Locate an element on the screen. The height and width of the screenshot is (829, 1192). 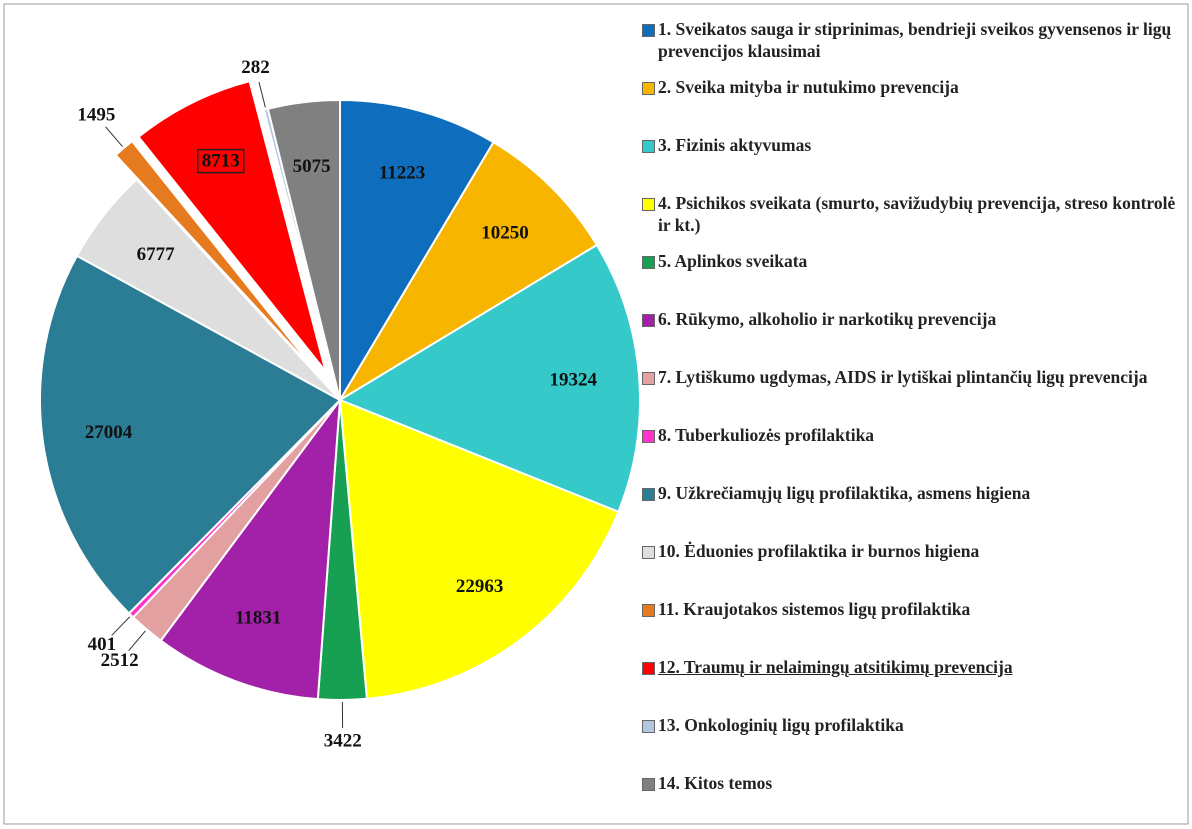
legend-label: 5. Aplinkos sveikata is located at coordinates (733, 261).